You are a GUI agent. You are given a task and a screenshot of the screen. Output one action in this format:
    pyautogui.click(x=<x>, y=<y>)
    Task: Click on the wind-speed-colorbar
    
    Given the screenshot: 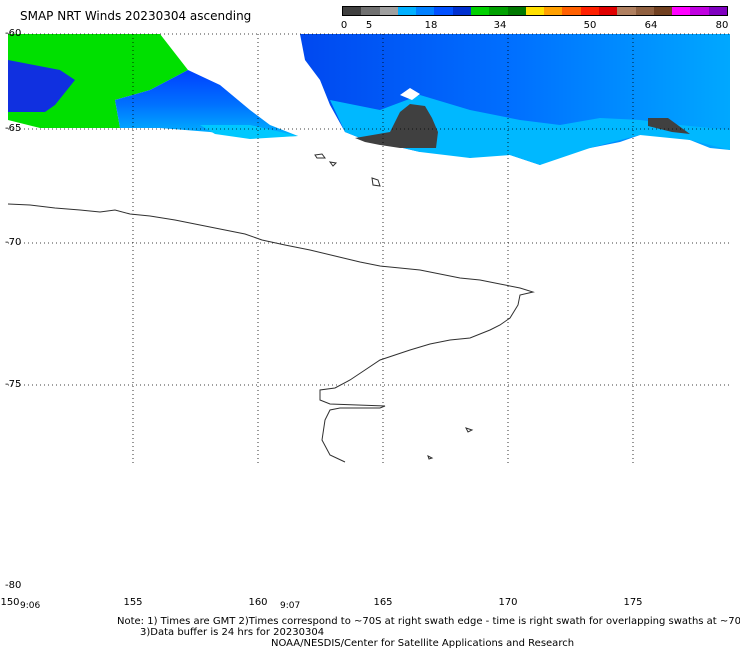 What is the action you would take?
    pyautogui.click(x=535, y=11)
    